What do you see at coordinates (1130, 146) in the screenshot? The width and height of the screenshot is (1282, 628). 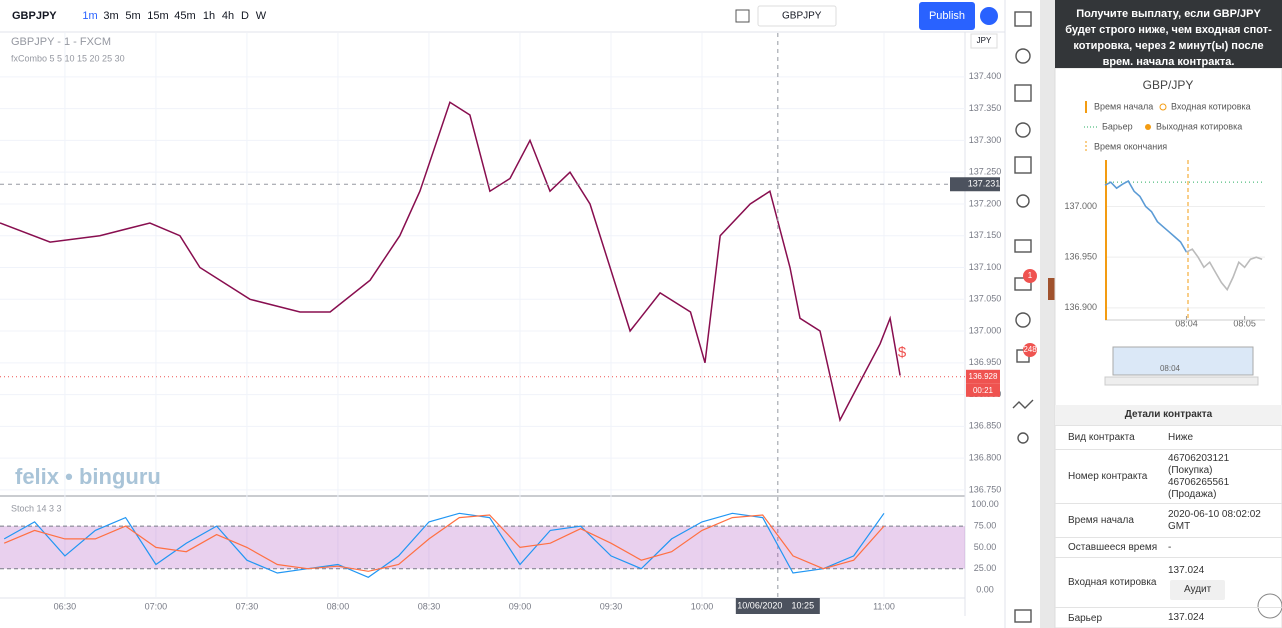 I see `legend-label: Время окончания` at bounding box center [1130, 146].